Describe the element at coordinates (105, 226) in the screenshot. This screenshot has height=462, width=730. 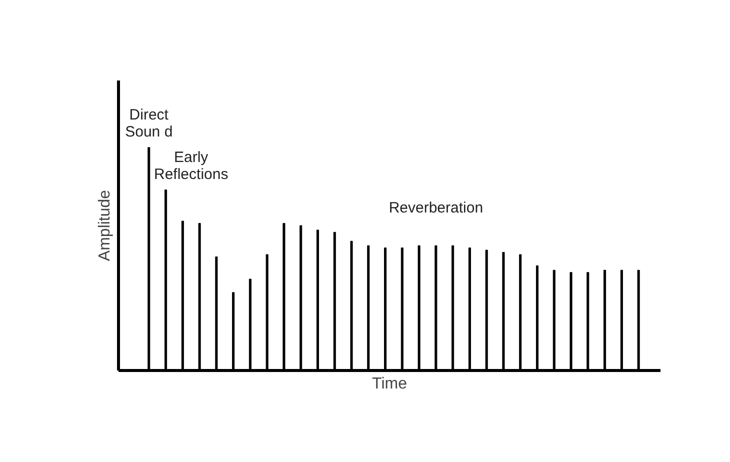
I see `y-axis-title: Amplitude` at that location.